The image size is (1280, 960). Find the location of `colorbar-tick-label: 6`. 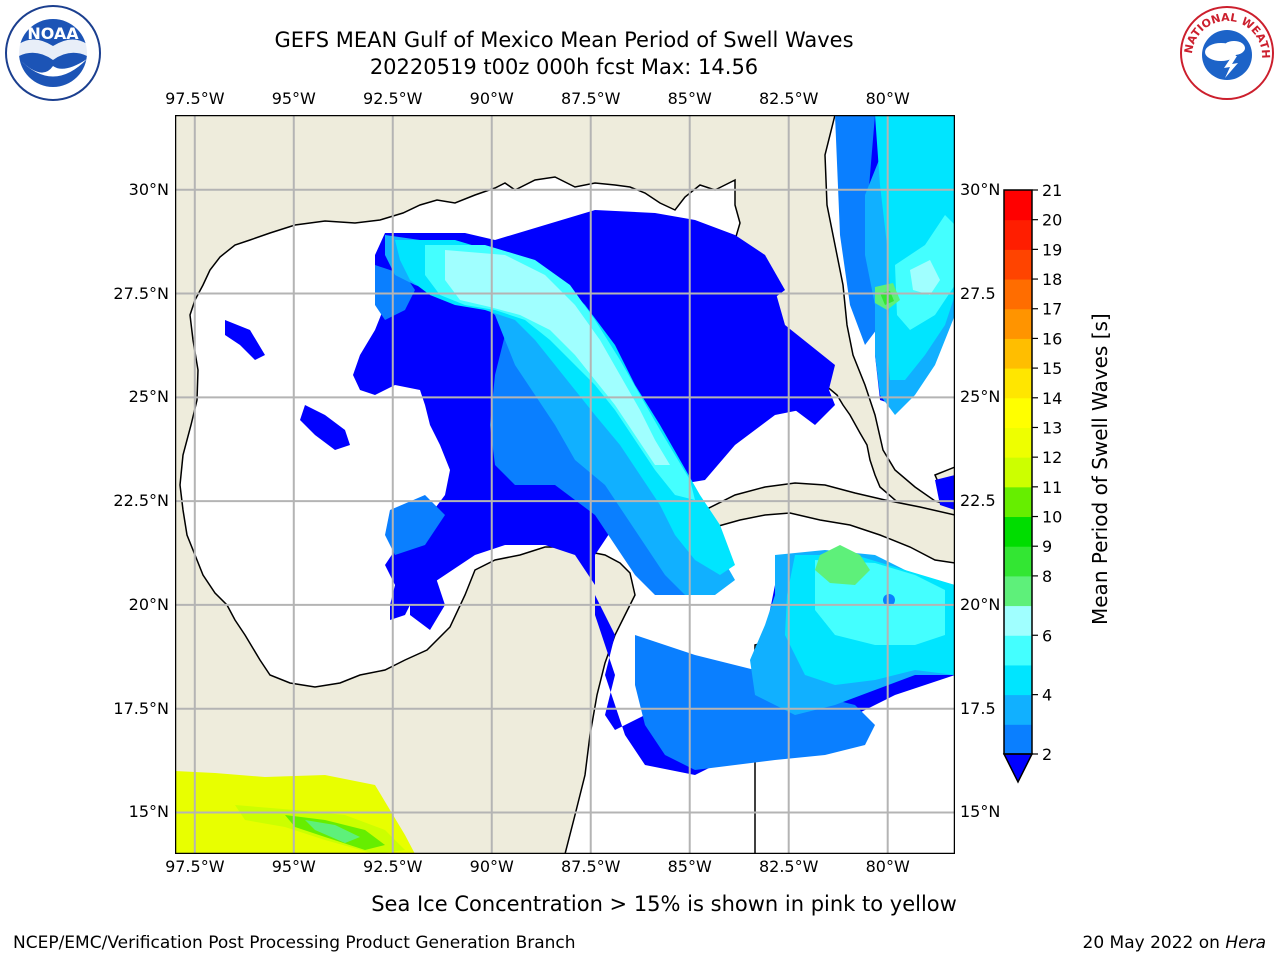

colorbar-tick-label: 6 is located at coordinates (1047, 635).